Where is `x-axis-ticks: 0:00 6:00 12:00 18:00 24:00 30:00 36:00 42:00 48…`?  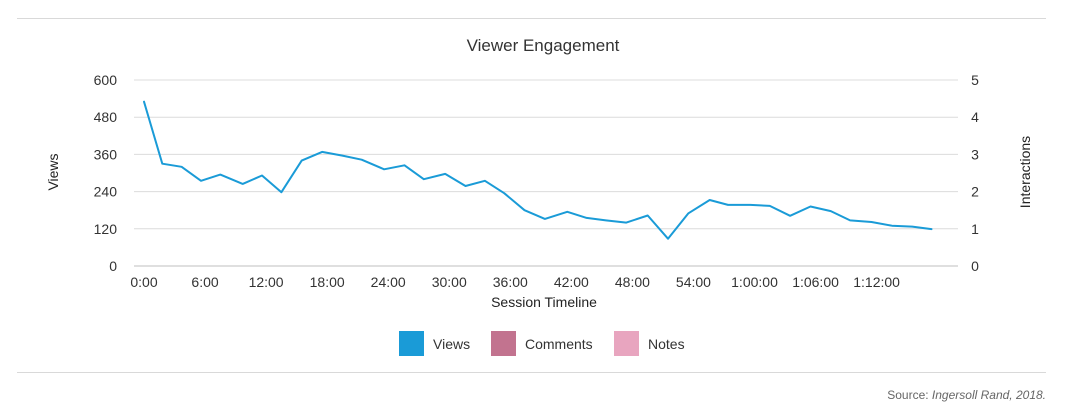
x-axis-ticks: 0:00 6:00 12:00 18:00 24:00 30:00 36:00 42:00 48… is located at coordinates (515, 282).